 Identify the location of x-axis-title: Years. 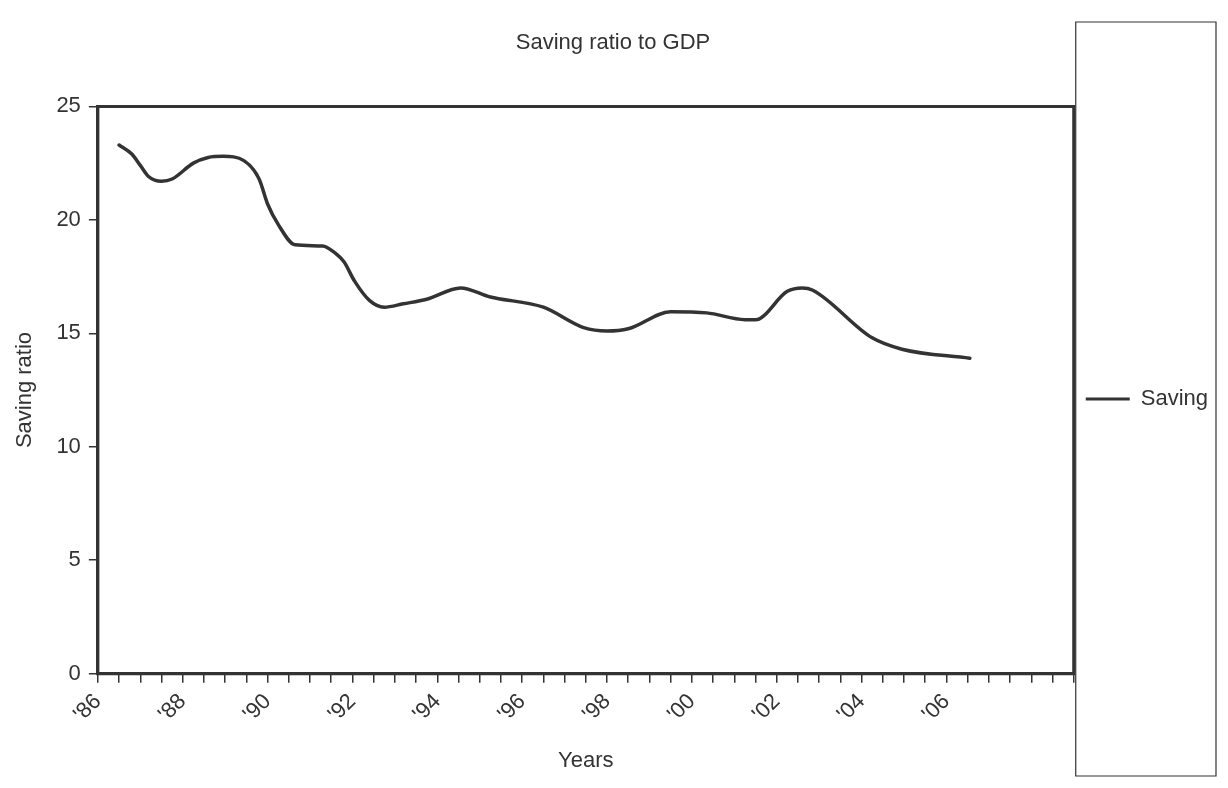
(586, 759).